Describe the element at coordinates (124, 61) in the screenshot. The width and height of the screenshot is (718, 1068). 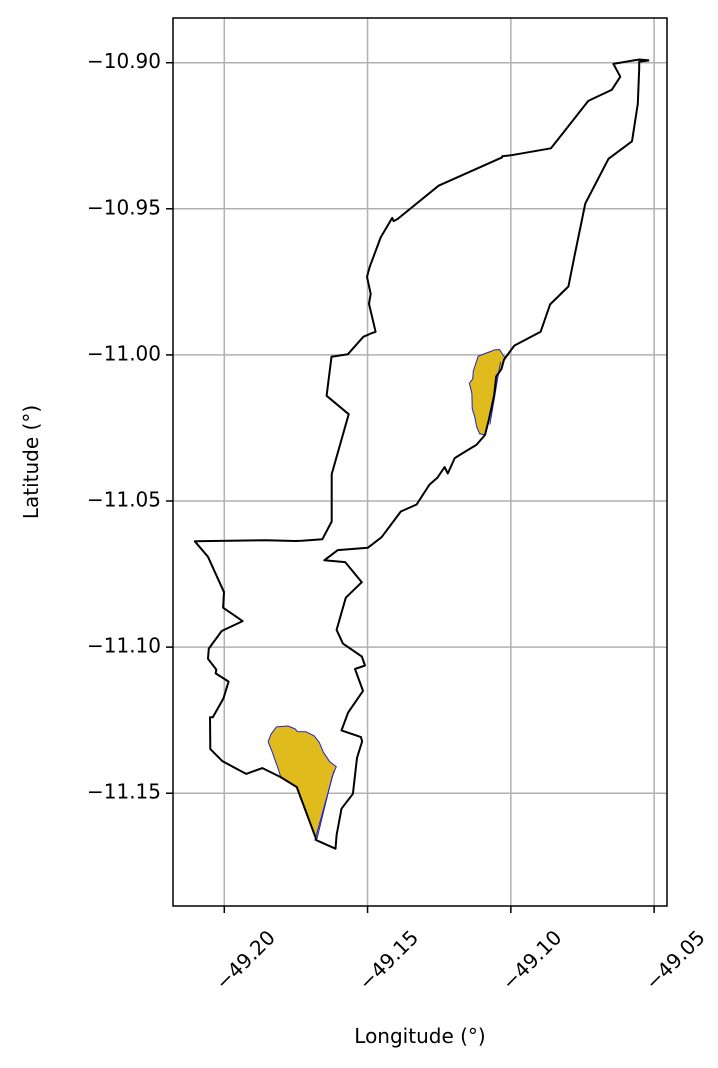
I see `y-tick-label-0: −10.90` at that location.